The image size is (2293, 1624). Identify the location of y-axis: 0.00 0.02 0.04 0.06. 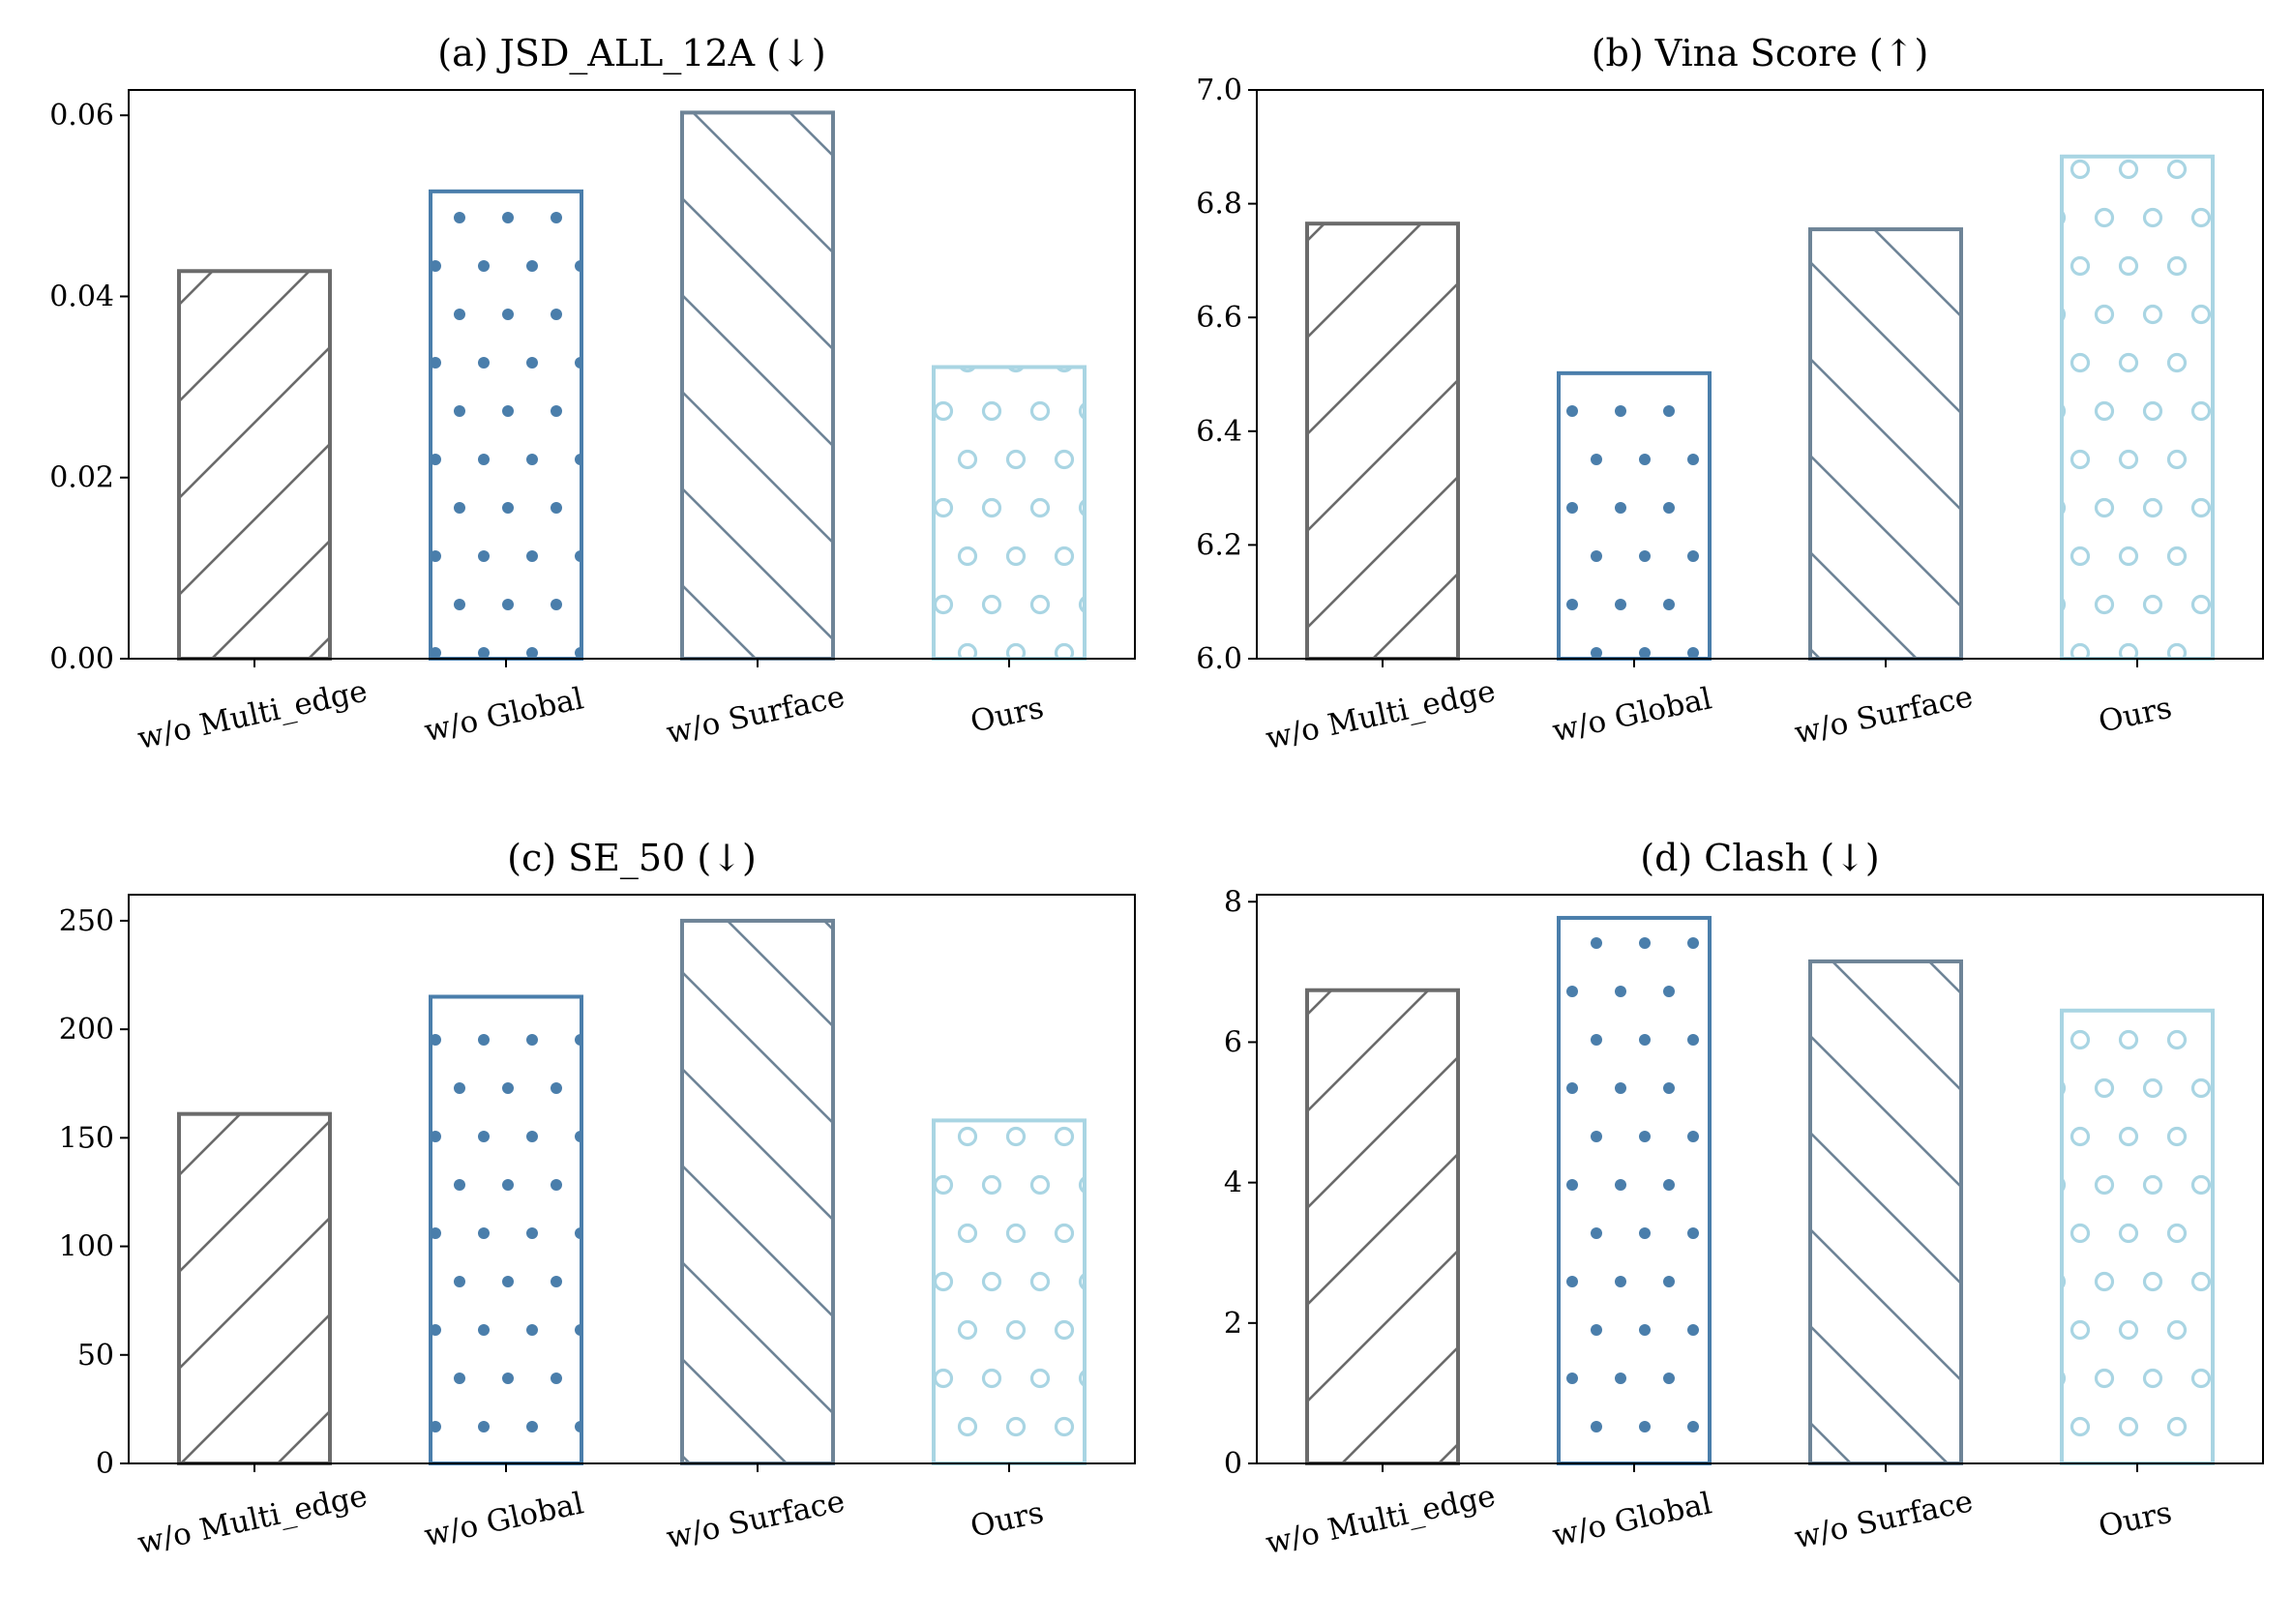
(89, 388).